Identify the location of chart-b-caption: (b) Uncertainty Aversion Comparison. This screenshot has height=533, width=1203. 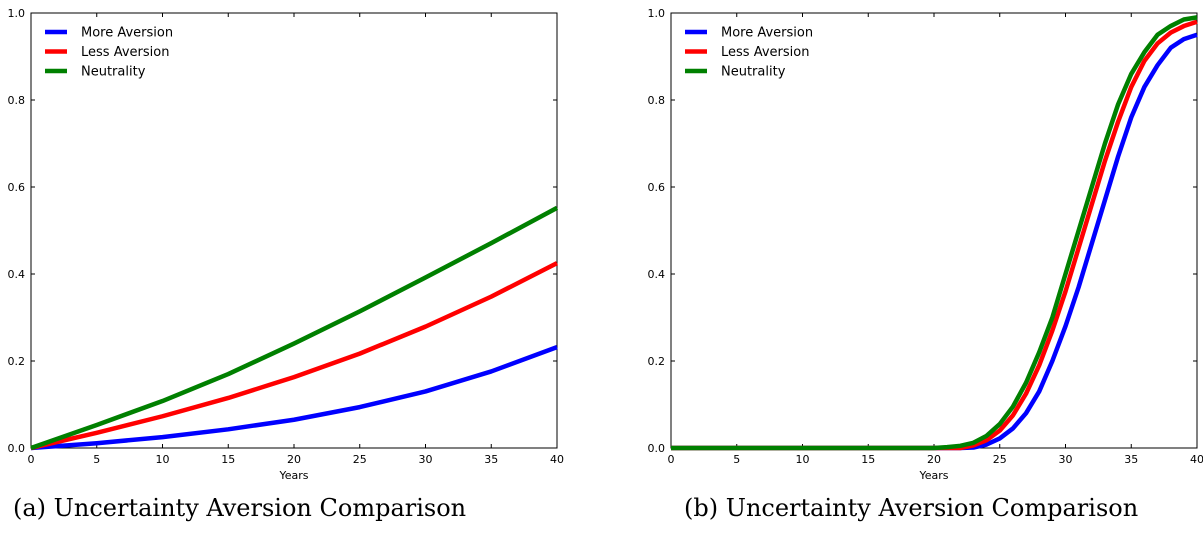
(911, 508).